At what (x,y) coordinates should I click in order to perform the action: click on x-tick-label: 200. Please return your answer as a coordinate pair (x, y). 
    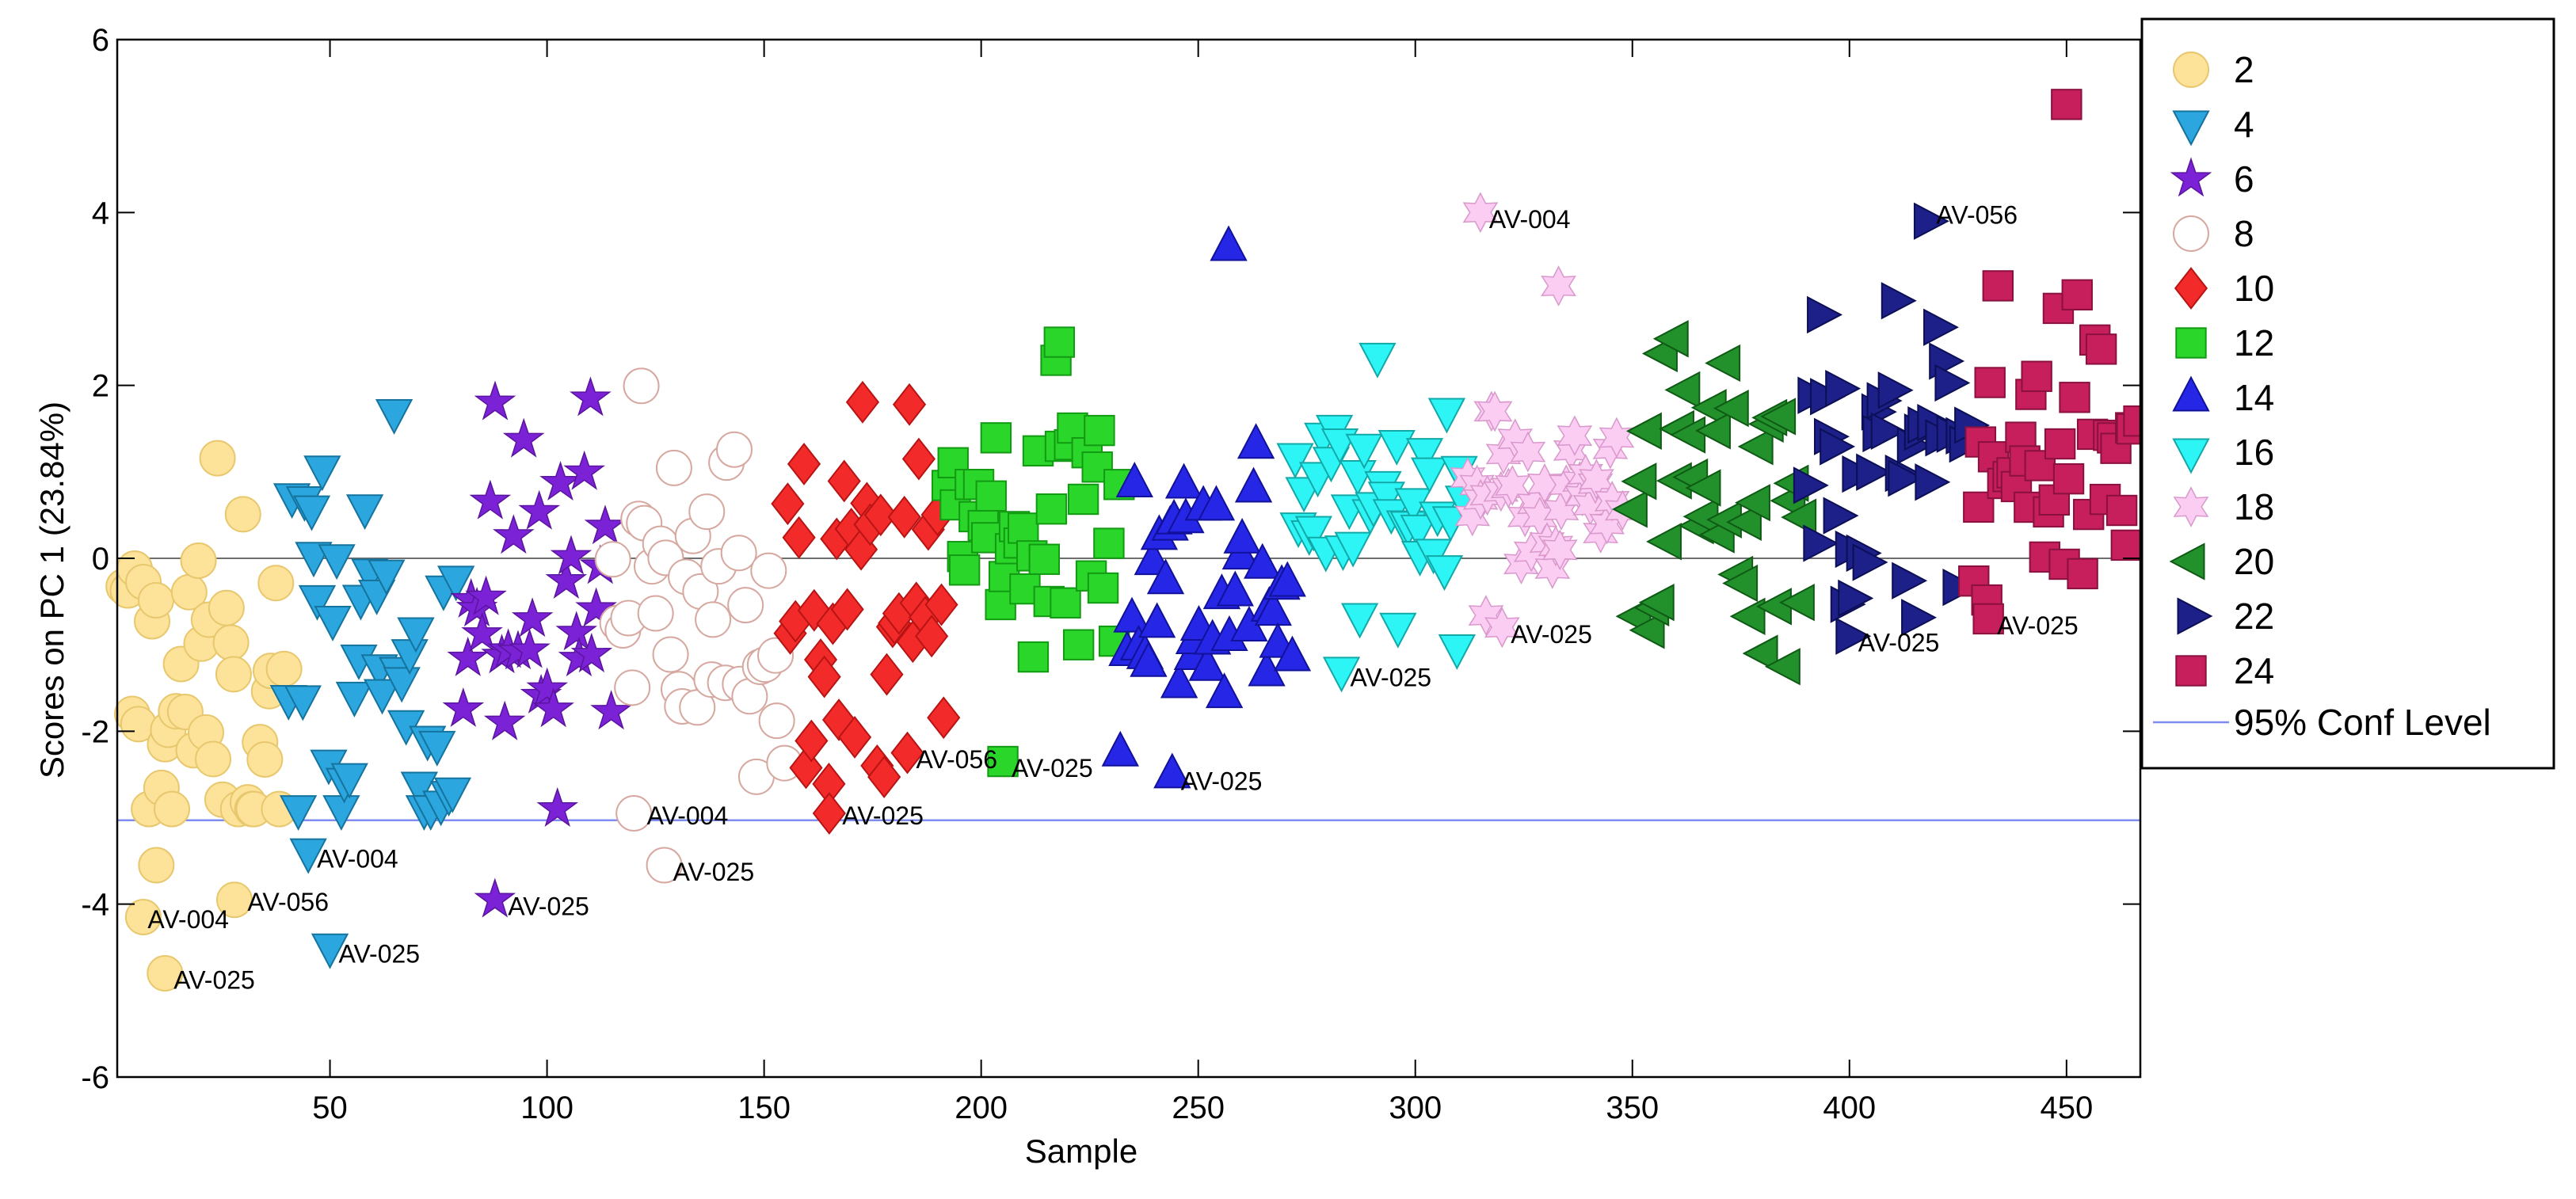
    Looking at the image, I should click on (982, 1108).